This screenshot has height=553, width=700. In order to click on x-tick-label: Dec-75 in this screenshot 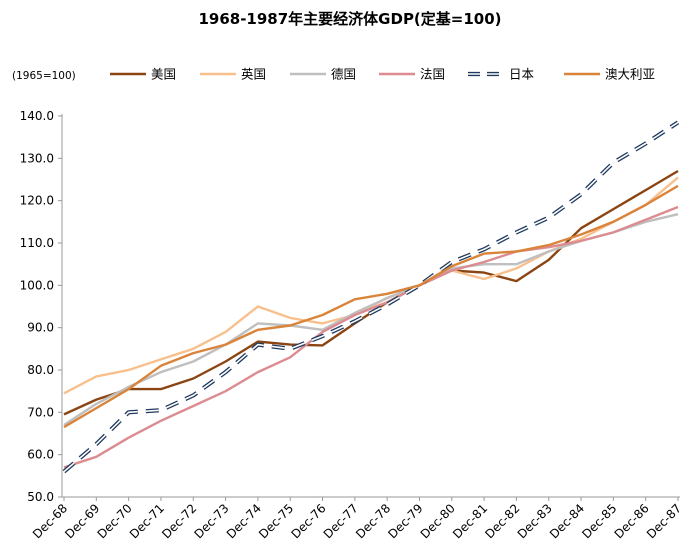, I will do `click(276, 521)`.